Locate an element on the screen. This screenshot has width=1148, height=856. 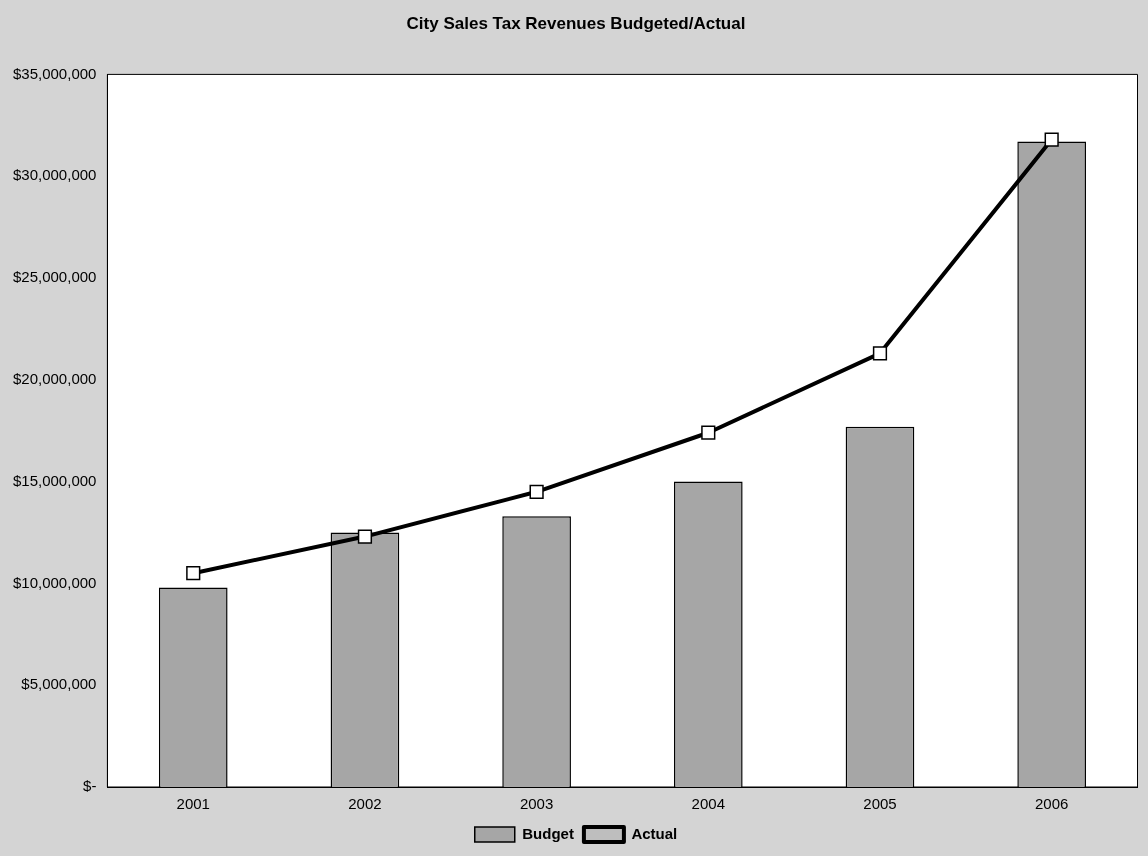
x-tick-label: 2005 is located at coordinates (880, 804).